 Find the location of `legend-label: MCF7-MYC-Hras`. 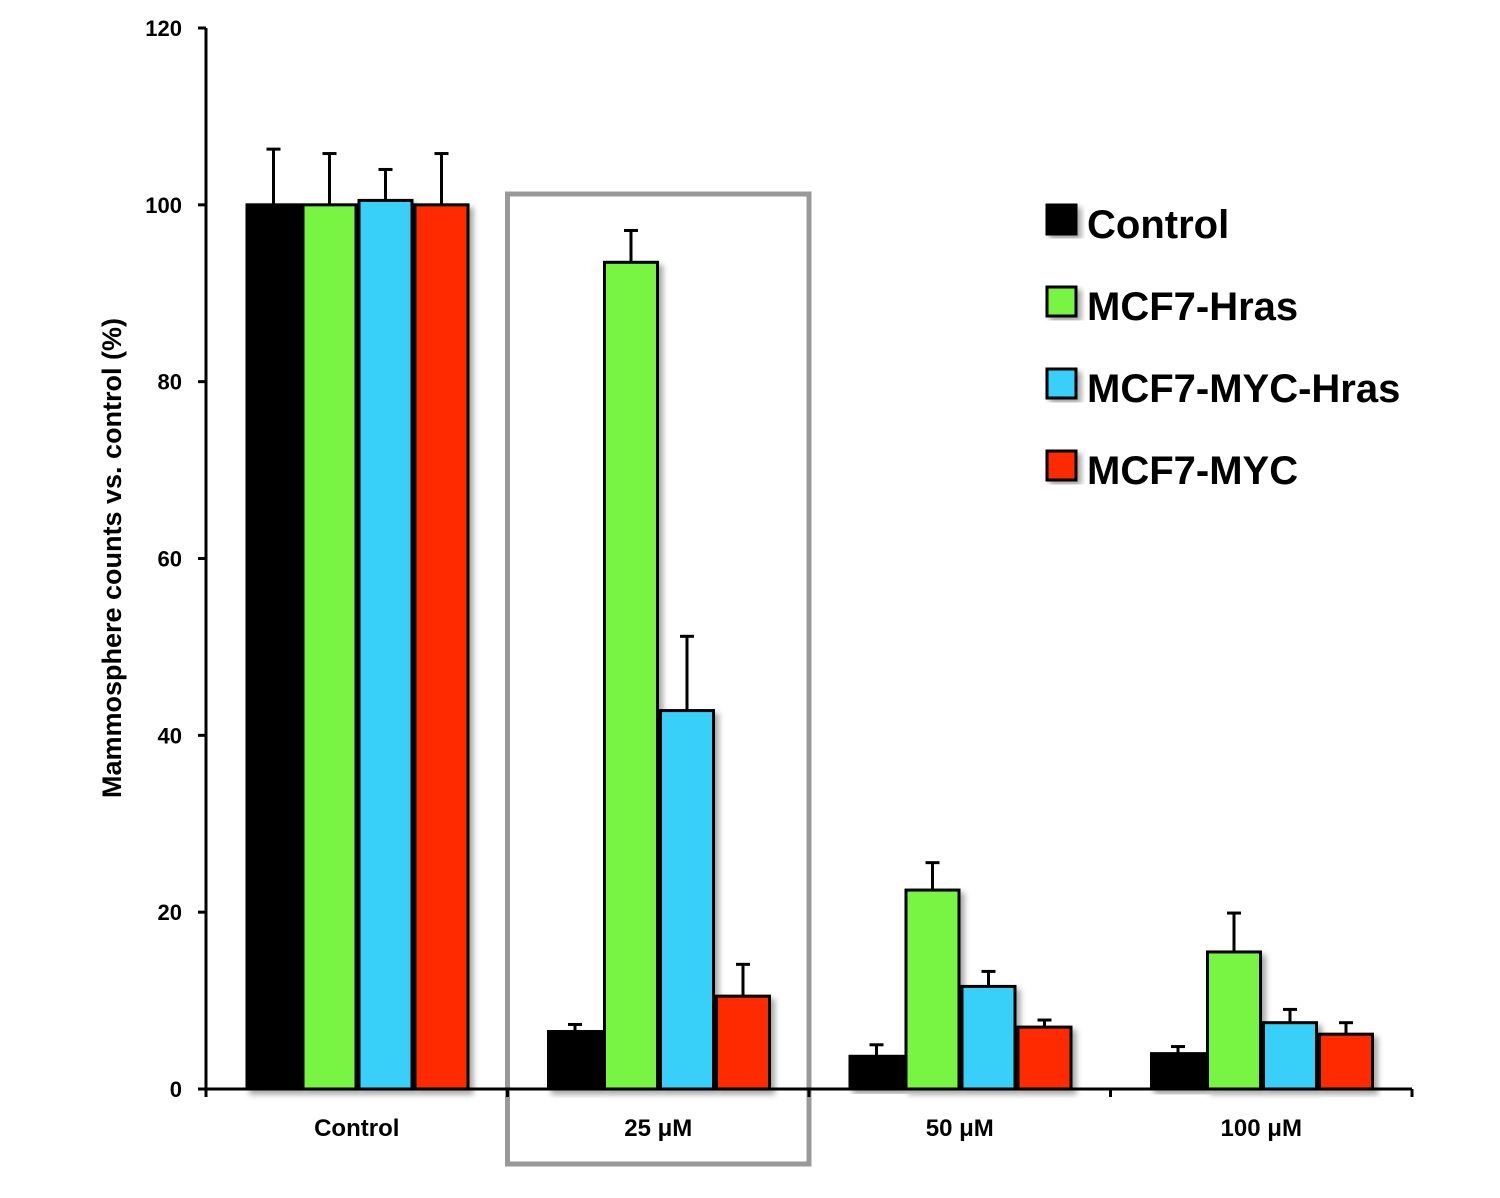

legend-label: MCF7-MYC-Hras is located at coordinates (1243, 389).